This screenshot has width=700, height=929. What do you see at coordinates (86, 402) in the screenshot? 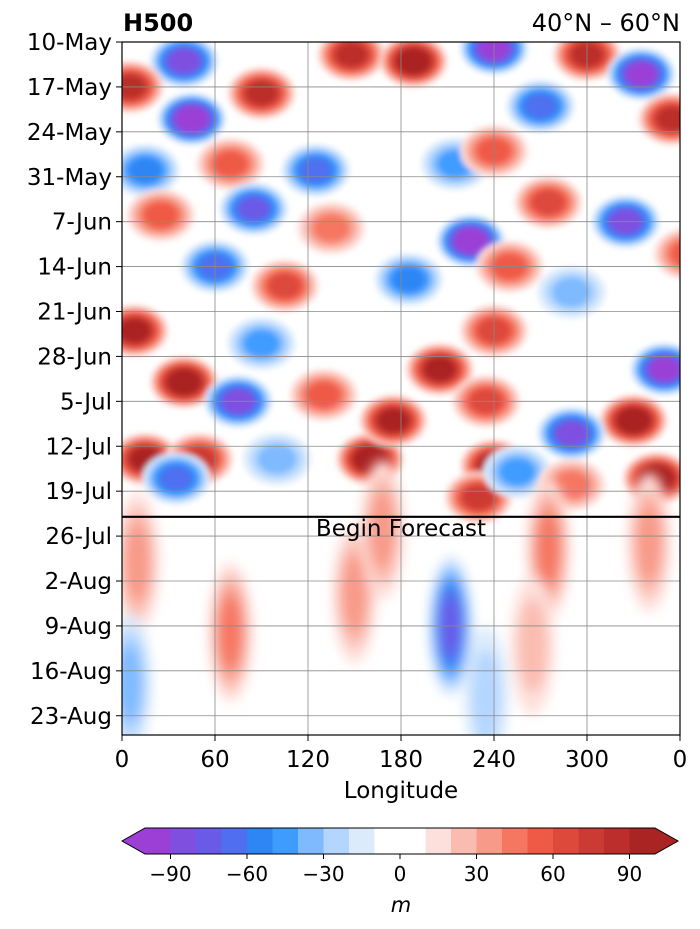
I see `y-tick-label: 5-Jul` at bounding box center [86, 402].